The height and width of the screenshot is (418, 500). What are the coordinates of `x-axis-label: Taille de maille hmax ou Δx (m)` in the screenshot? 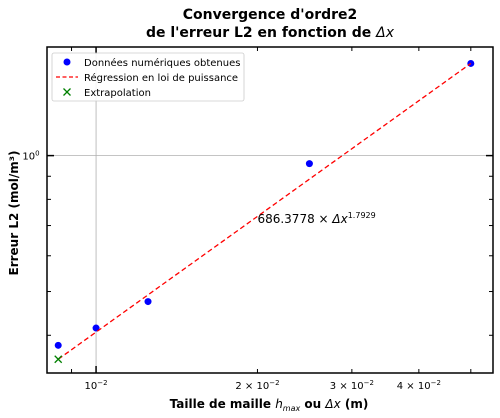 It's located at (269, 405).